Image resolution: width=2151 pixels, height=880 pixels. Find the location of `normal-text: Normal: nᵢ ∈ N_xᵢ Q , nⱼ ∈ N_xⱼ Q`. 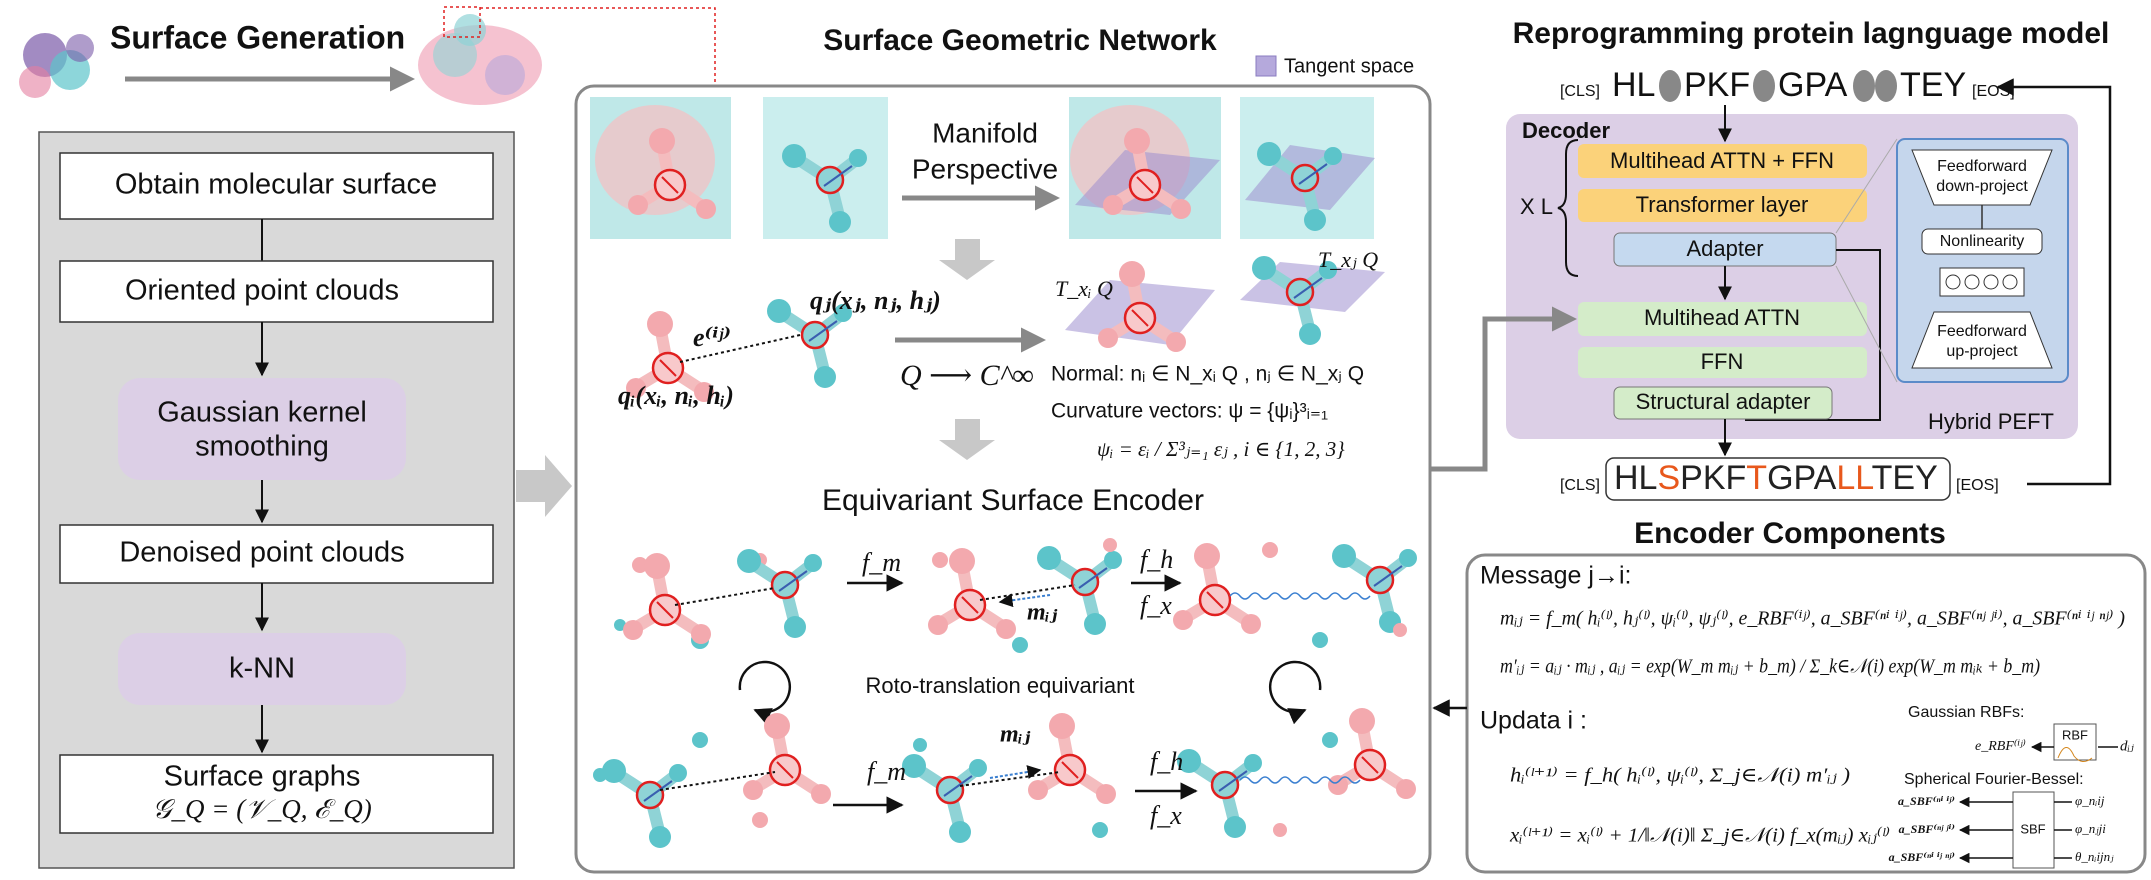

normal-text: Normal: nᵢ ∈ N_xᵢ Q , nⱼ ∈ N_xⱼ Q is located at coordinates (1207, 374).